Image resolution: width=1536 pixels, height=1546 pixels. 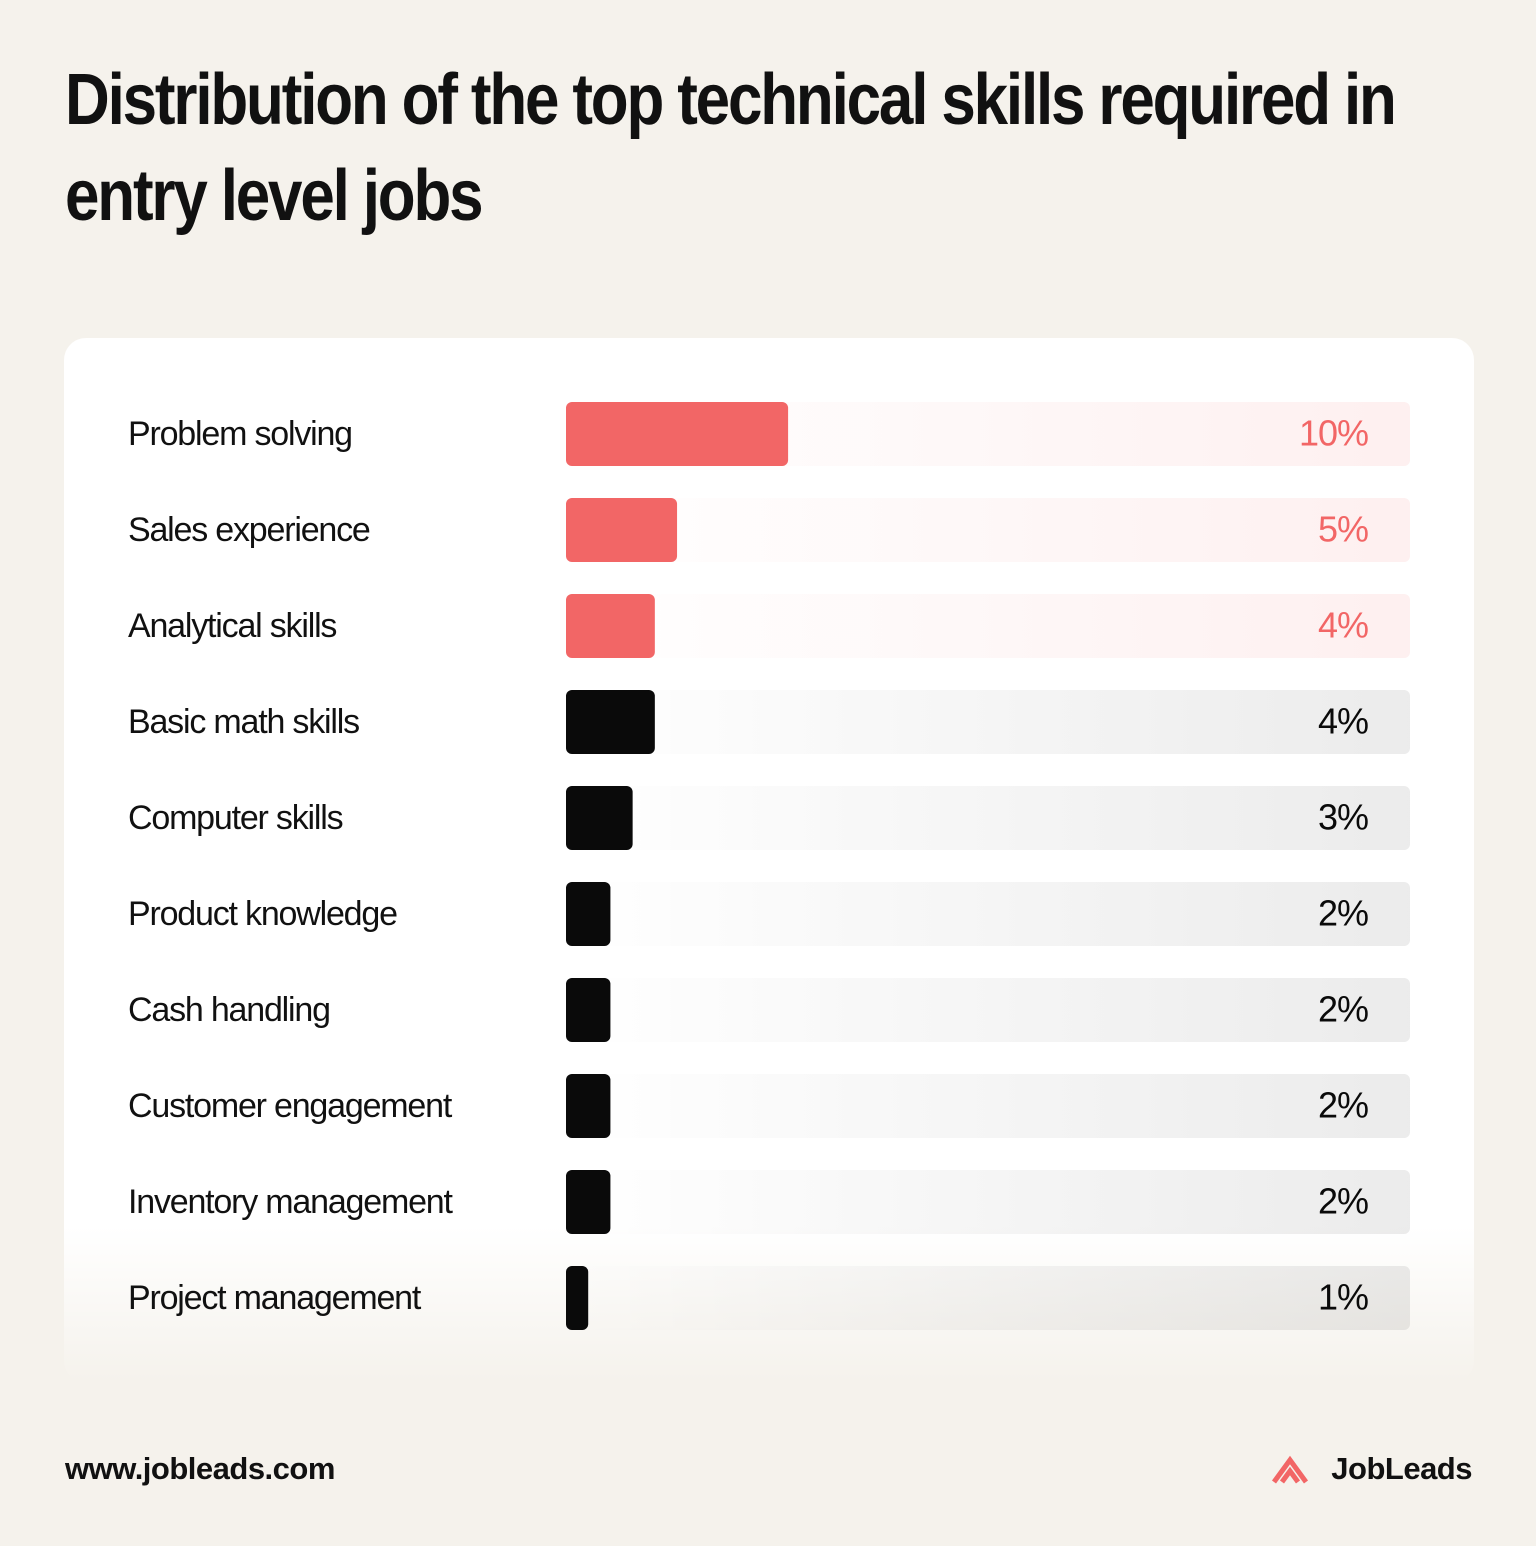 What do you see at coordinates (262, 914) in the screenshot?
I see `category-label: Product knowledge` at bounding box center [262, 914].